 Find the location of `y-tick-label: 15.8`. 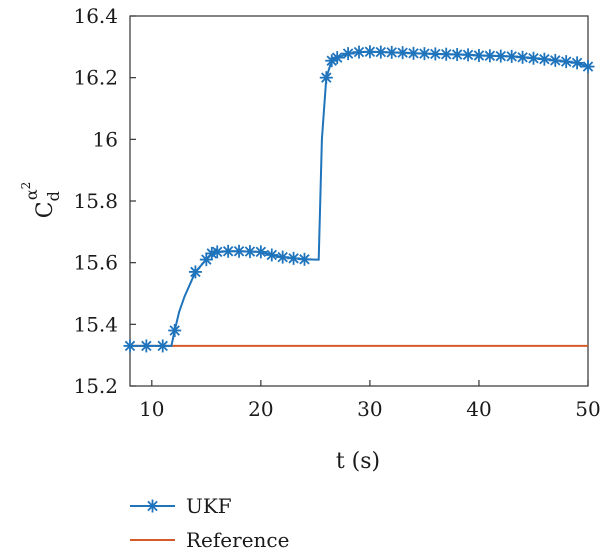

y-tick-label: 15.8 is located at coordinates (95, 201).